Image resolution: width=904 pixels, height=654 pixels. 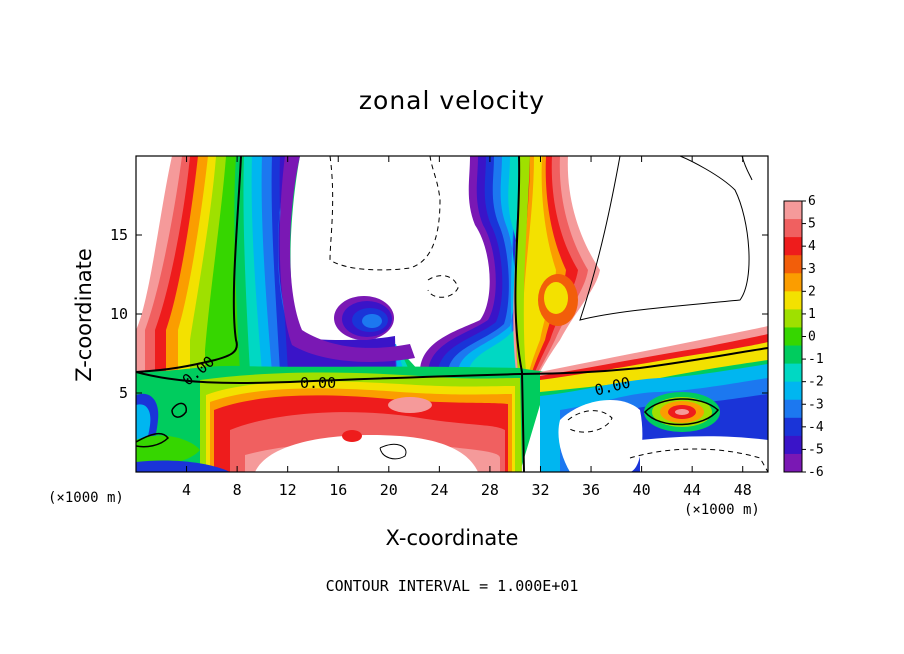 I want to click on colorbar: 6 5 4 3 2 1 0 -1 -2 -3 -4 -5 -6, so click(x=803, y=337).